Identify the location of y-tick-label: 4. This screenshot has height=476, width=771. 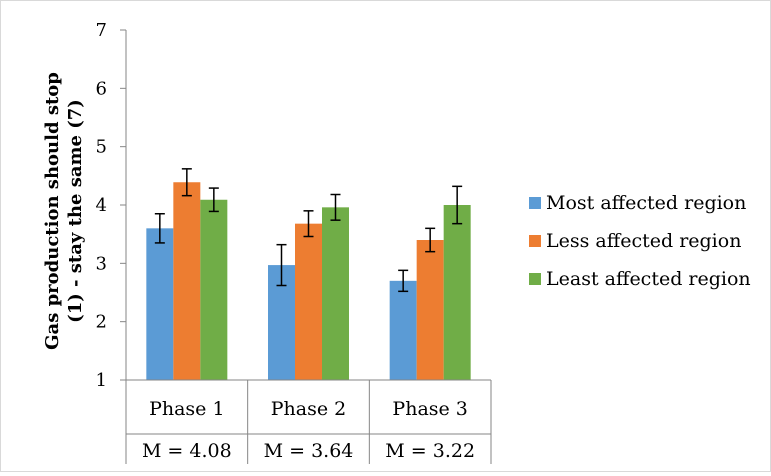
(101, 205).